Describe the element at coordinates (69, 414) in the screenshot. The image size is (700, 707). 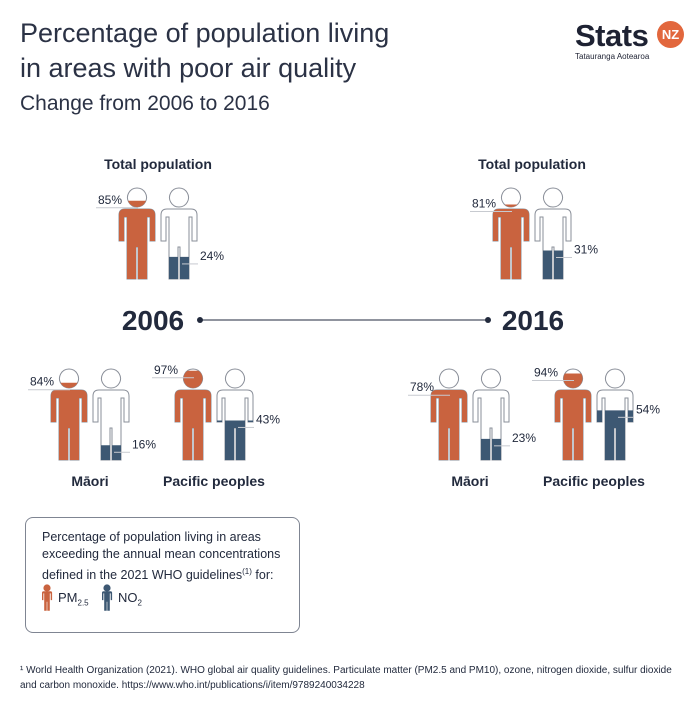
I see `pm25-figure-m-ori-2006` at that location.